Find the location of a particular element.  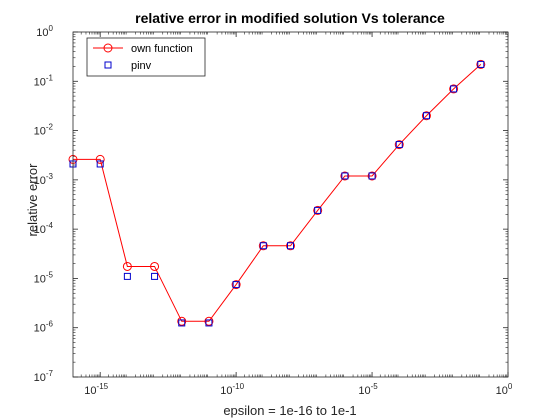

y-tick-label: 10⁻⁷ is located at coordinates (44, 376).